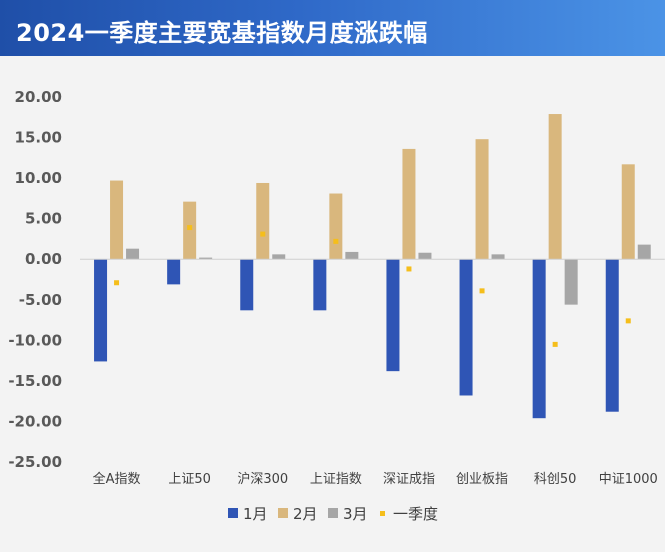 The width and height of the screenshot is (665, 552). What do you see at coordinates (255, 514) in the screenshot?
I see `legend-label: 1月` at bounding box center [255, 514].